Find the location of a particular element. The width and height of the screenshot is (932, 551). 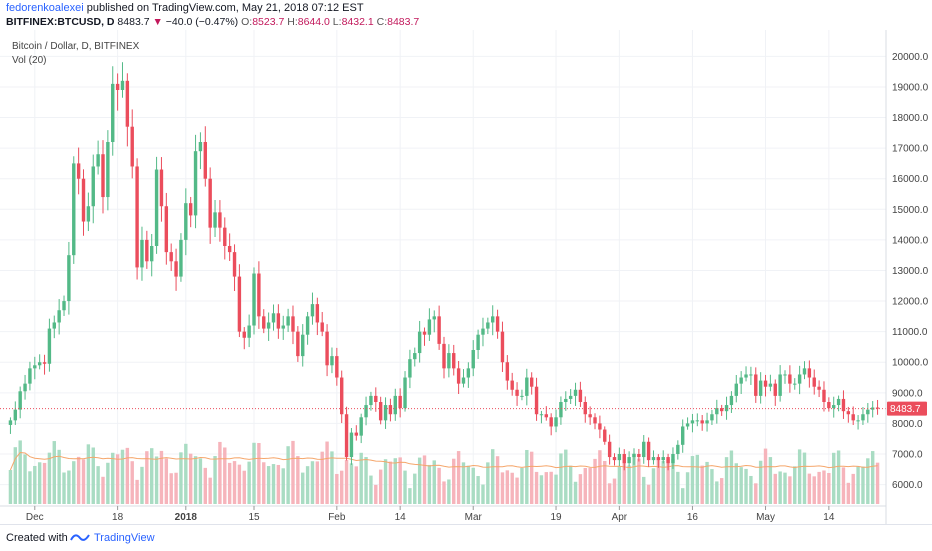

tradingview-brand-link: TradingView is located at coordinates (124, 538).